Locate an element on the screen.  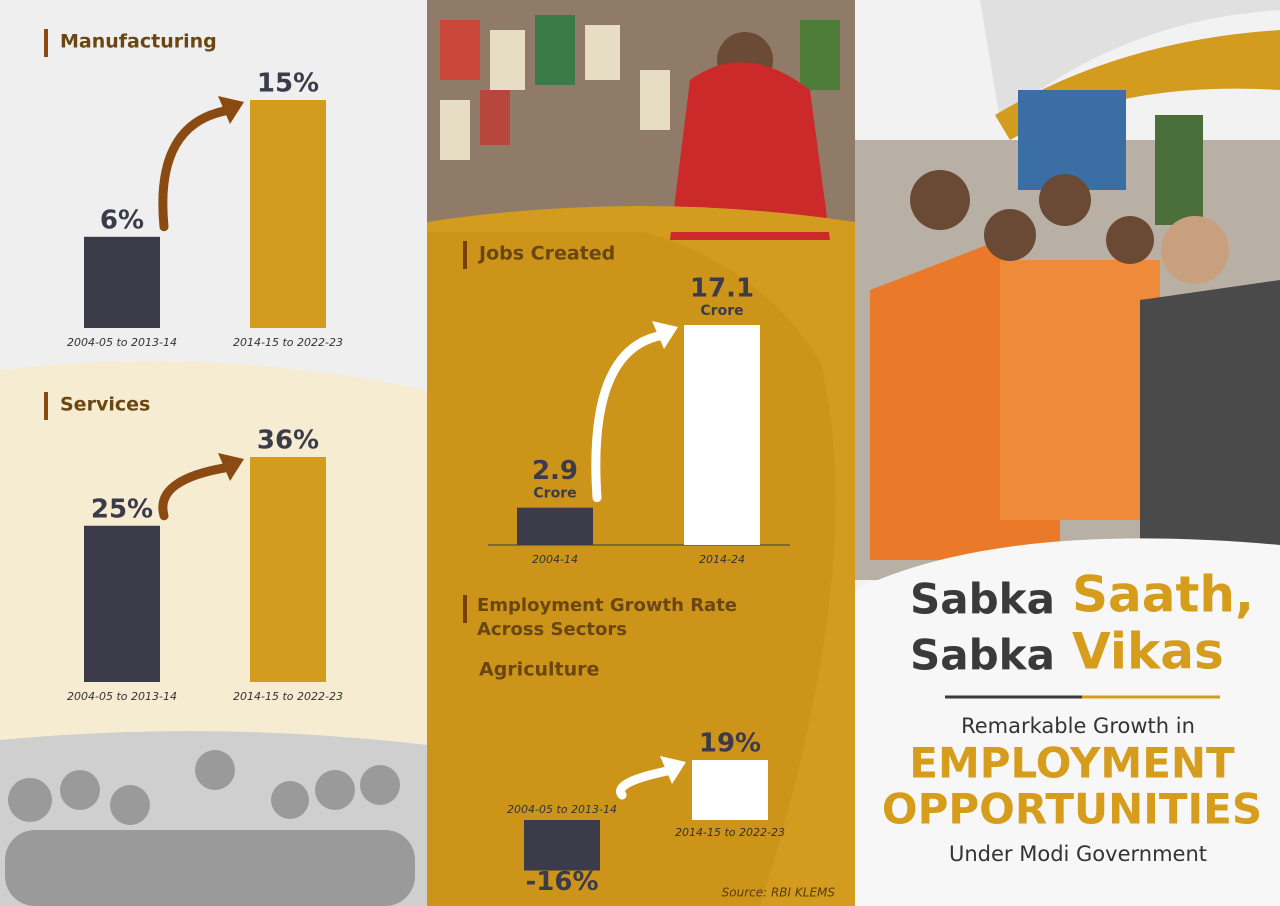
chart-title: Manufacturing is located at coordinates (138, 42).